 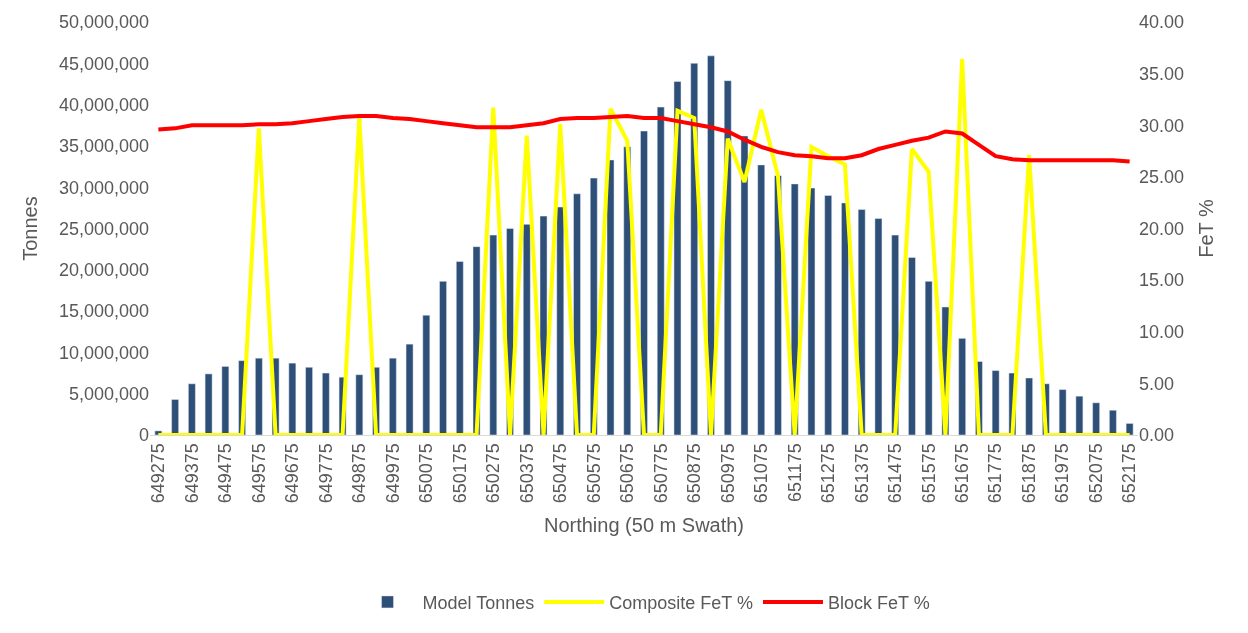 I want to click on x-tick-label: 650175, so click(x=459, y=473).